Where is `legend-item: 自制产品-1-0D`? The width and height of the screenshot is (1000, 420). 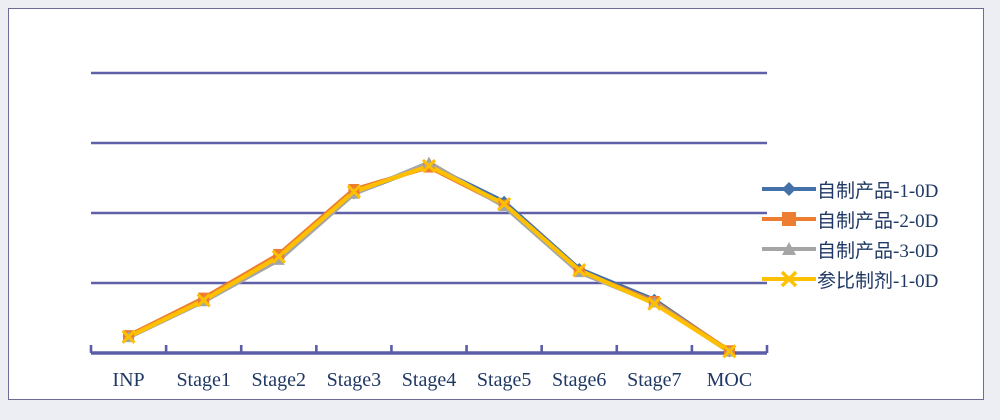 legend-item: 自制产品-1-0D is located at coordinates (876, 189).